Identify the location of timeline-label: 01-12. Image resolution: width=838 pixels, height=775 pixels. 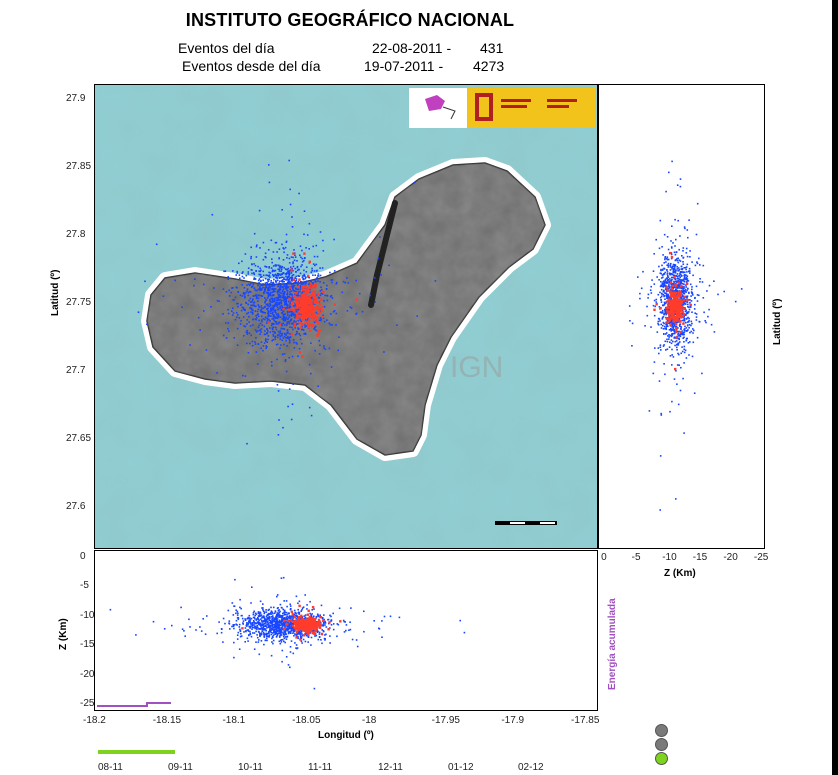
(461, 767).